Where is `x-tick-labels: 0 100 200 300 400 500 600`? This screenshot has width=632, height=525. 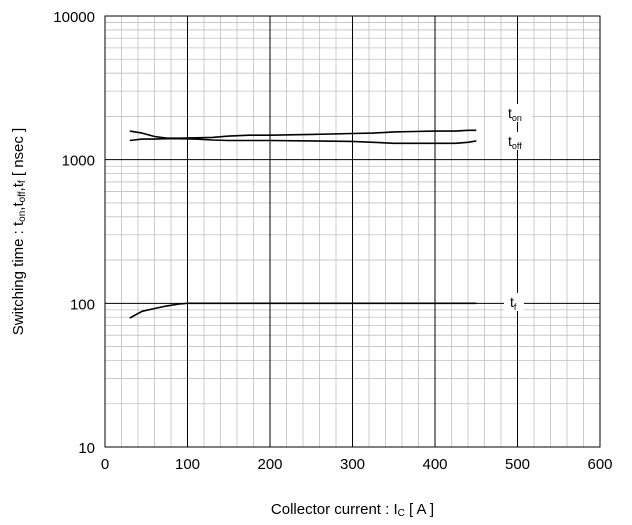 x-tick-labels: 0 100 200 300 400 500 600 is located at coordinates (357, 464).